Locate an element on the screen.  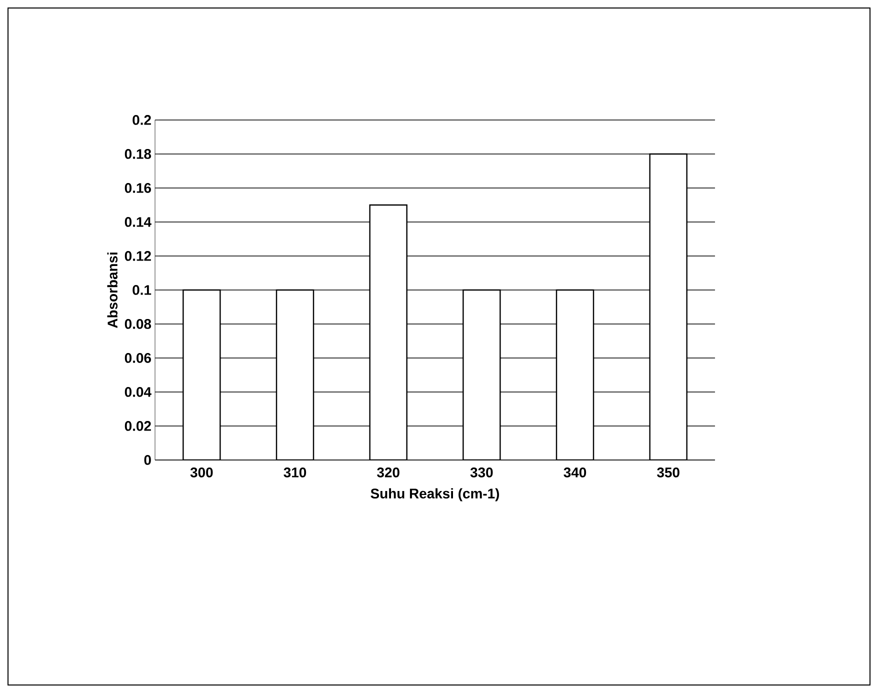
x-tick-label: 350 is located at coordinates (668, 472).